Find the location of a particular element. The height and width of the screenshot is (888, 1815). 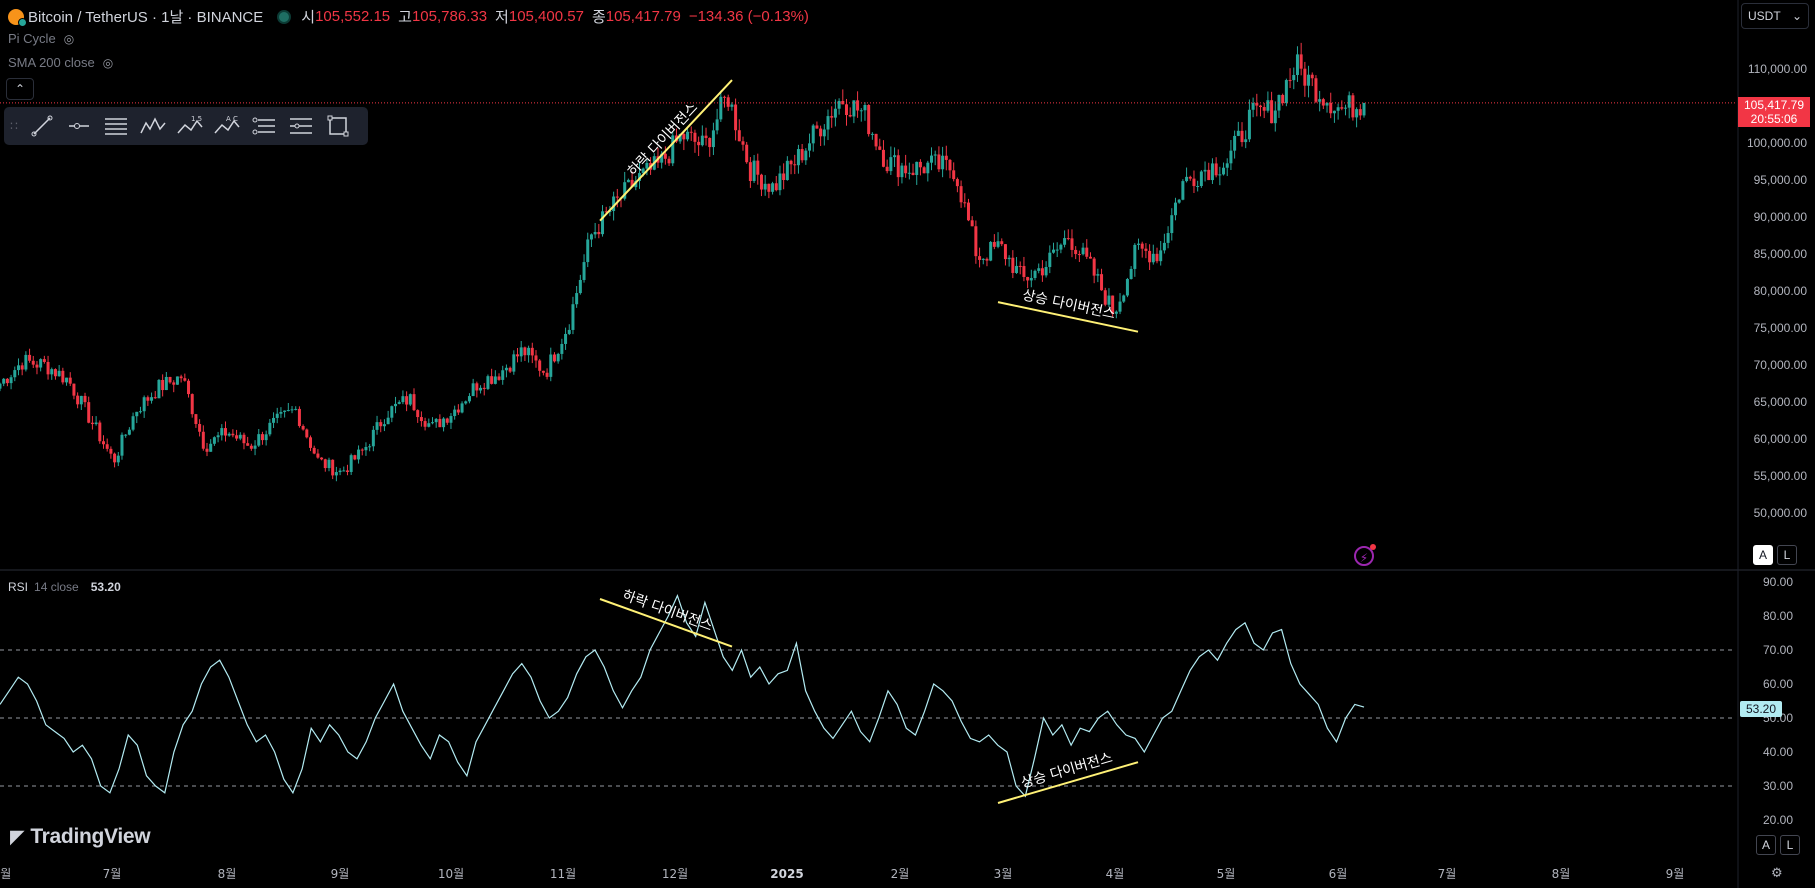

rsi-axis-tick-7: 20.00 is located at coordinates (1778, 820).